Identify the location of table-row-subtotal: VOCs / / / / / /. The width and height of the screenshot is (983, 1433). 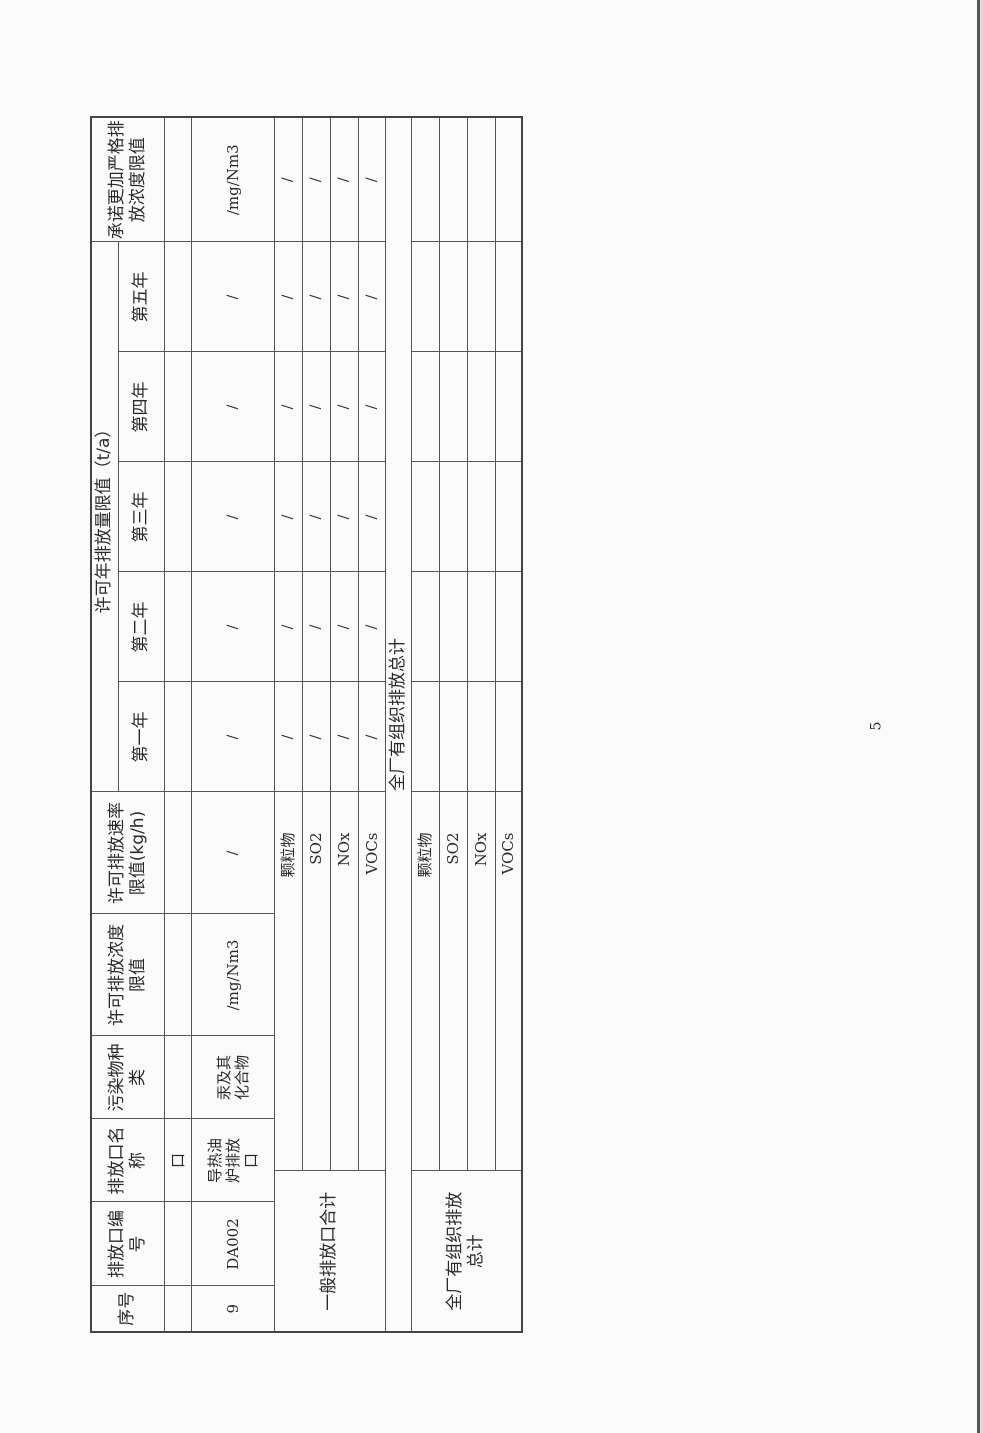
(371, 724).